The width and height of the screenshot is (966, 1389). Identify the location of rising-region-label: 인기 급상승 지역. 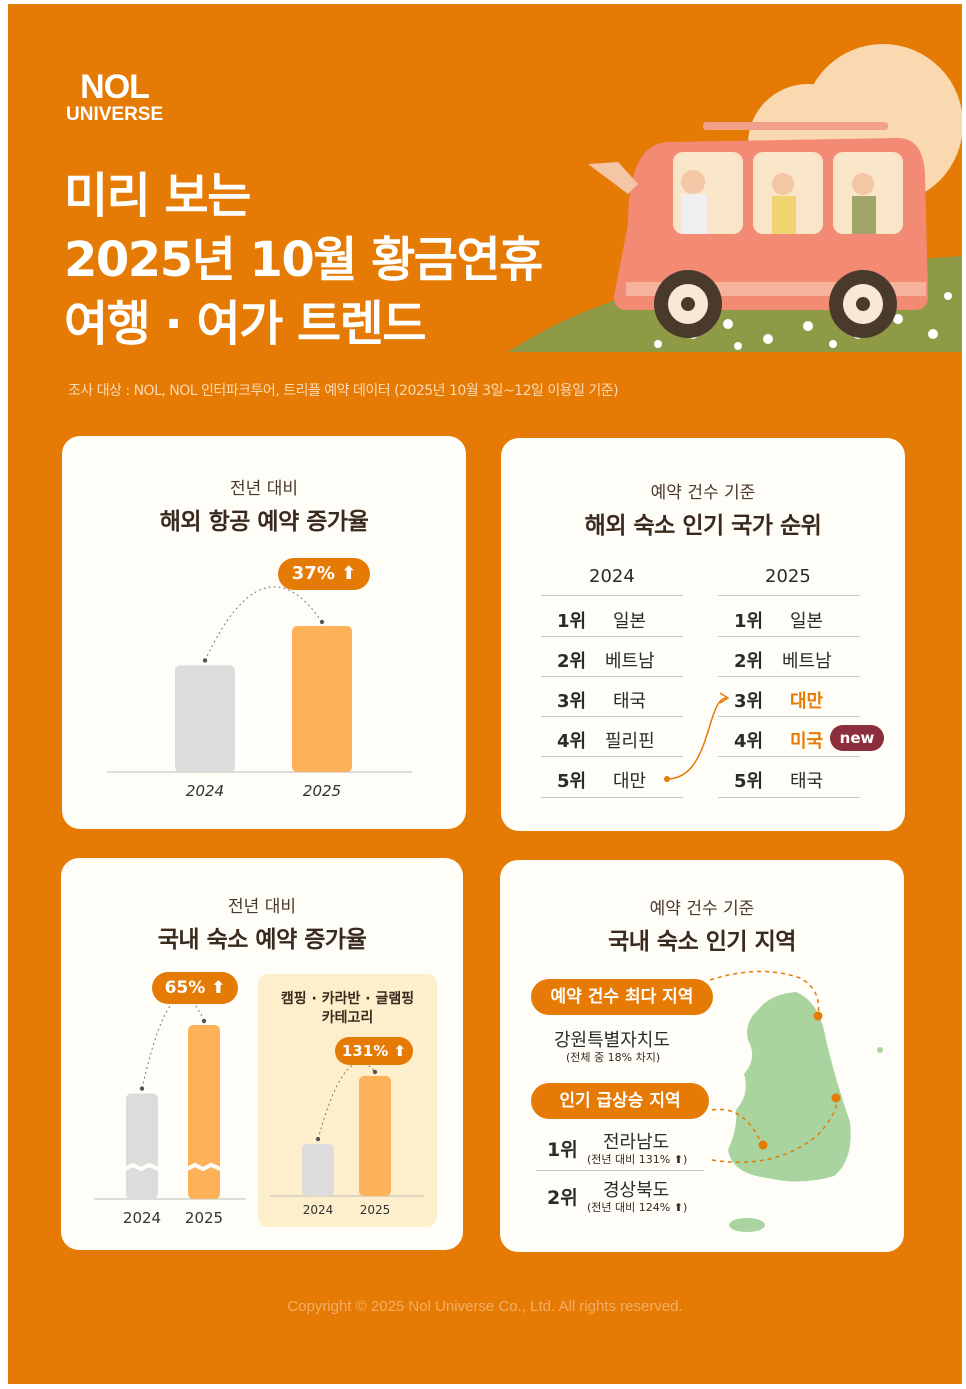
(620, 1101).